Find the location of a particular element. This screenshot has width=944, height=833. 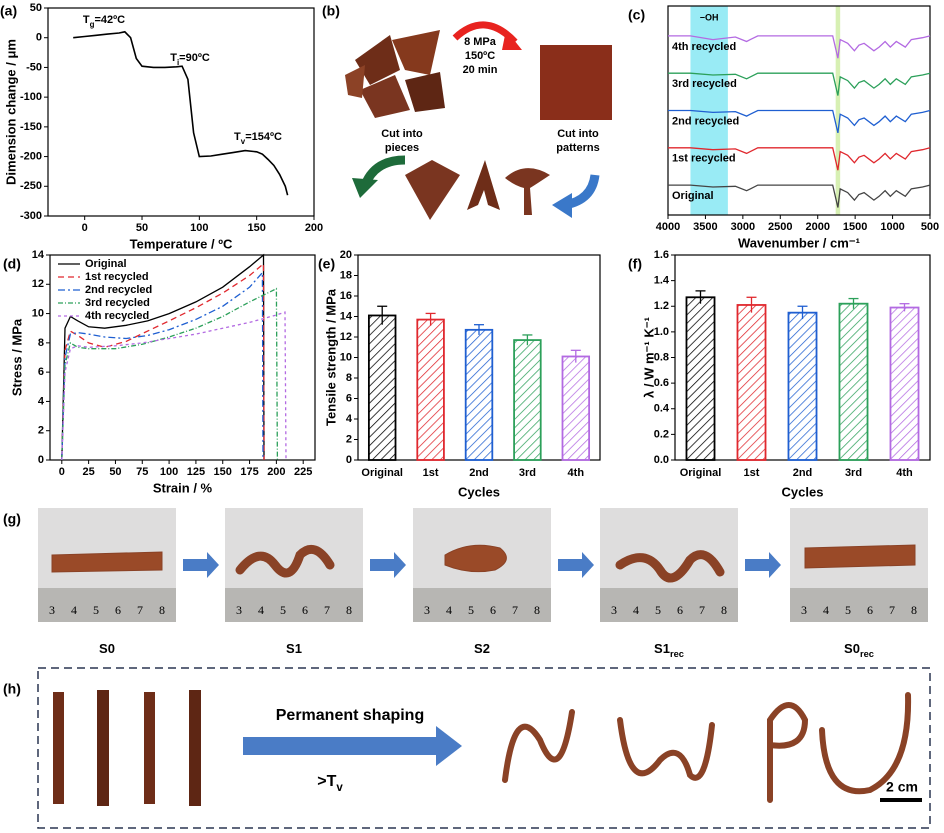

y-tick-label: 1.6 is located at coordinates (661, 255).